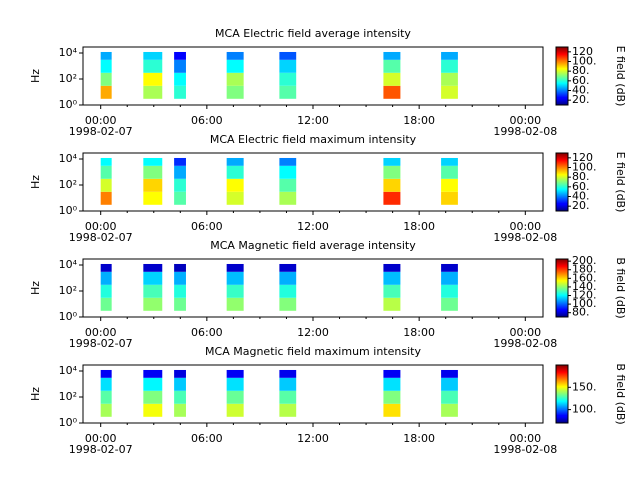 This screenshot has width=640, height=480. Describe the element at coordinates (581, 80) in the screenshot. I see `colorbar-tick-label: 60.` at that location.